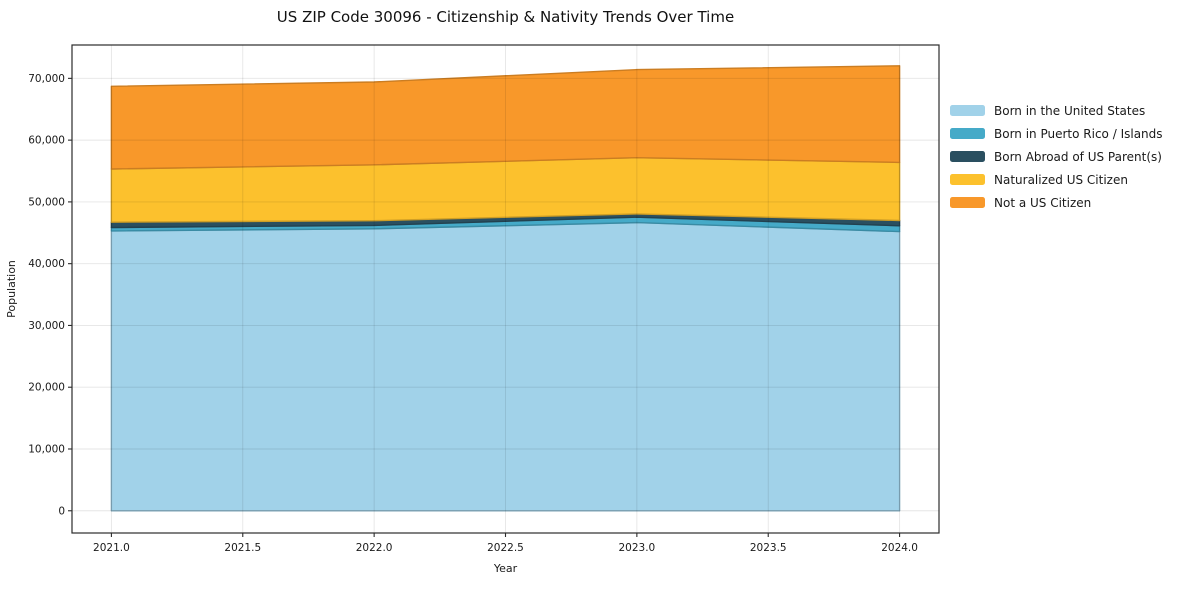 Image resolution: width=1189 pixels, height=590 pixels. I want to click on y-tick-label: 40,000, so click(46, 264).